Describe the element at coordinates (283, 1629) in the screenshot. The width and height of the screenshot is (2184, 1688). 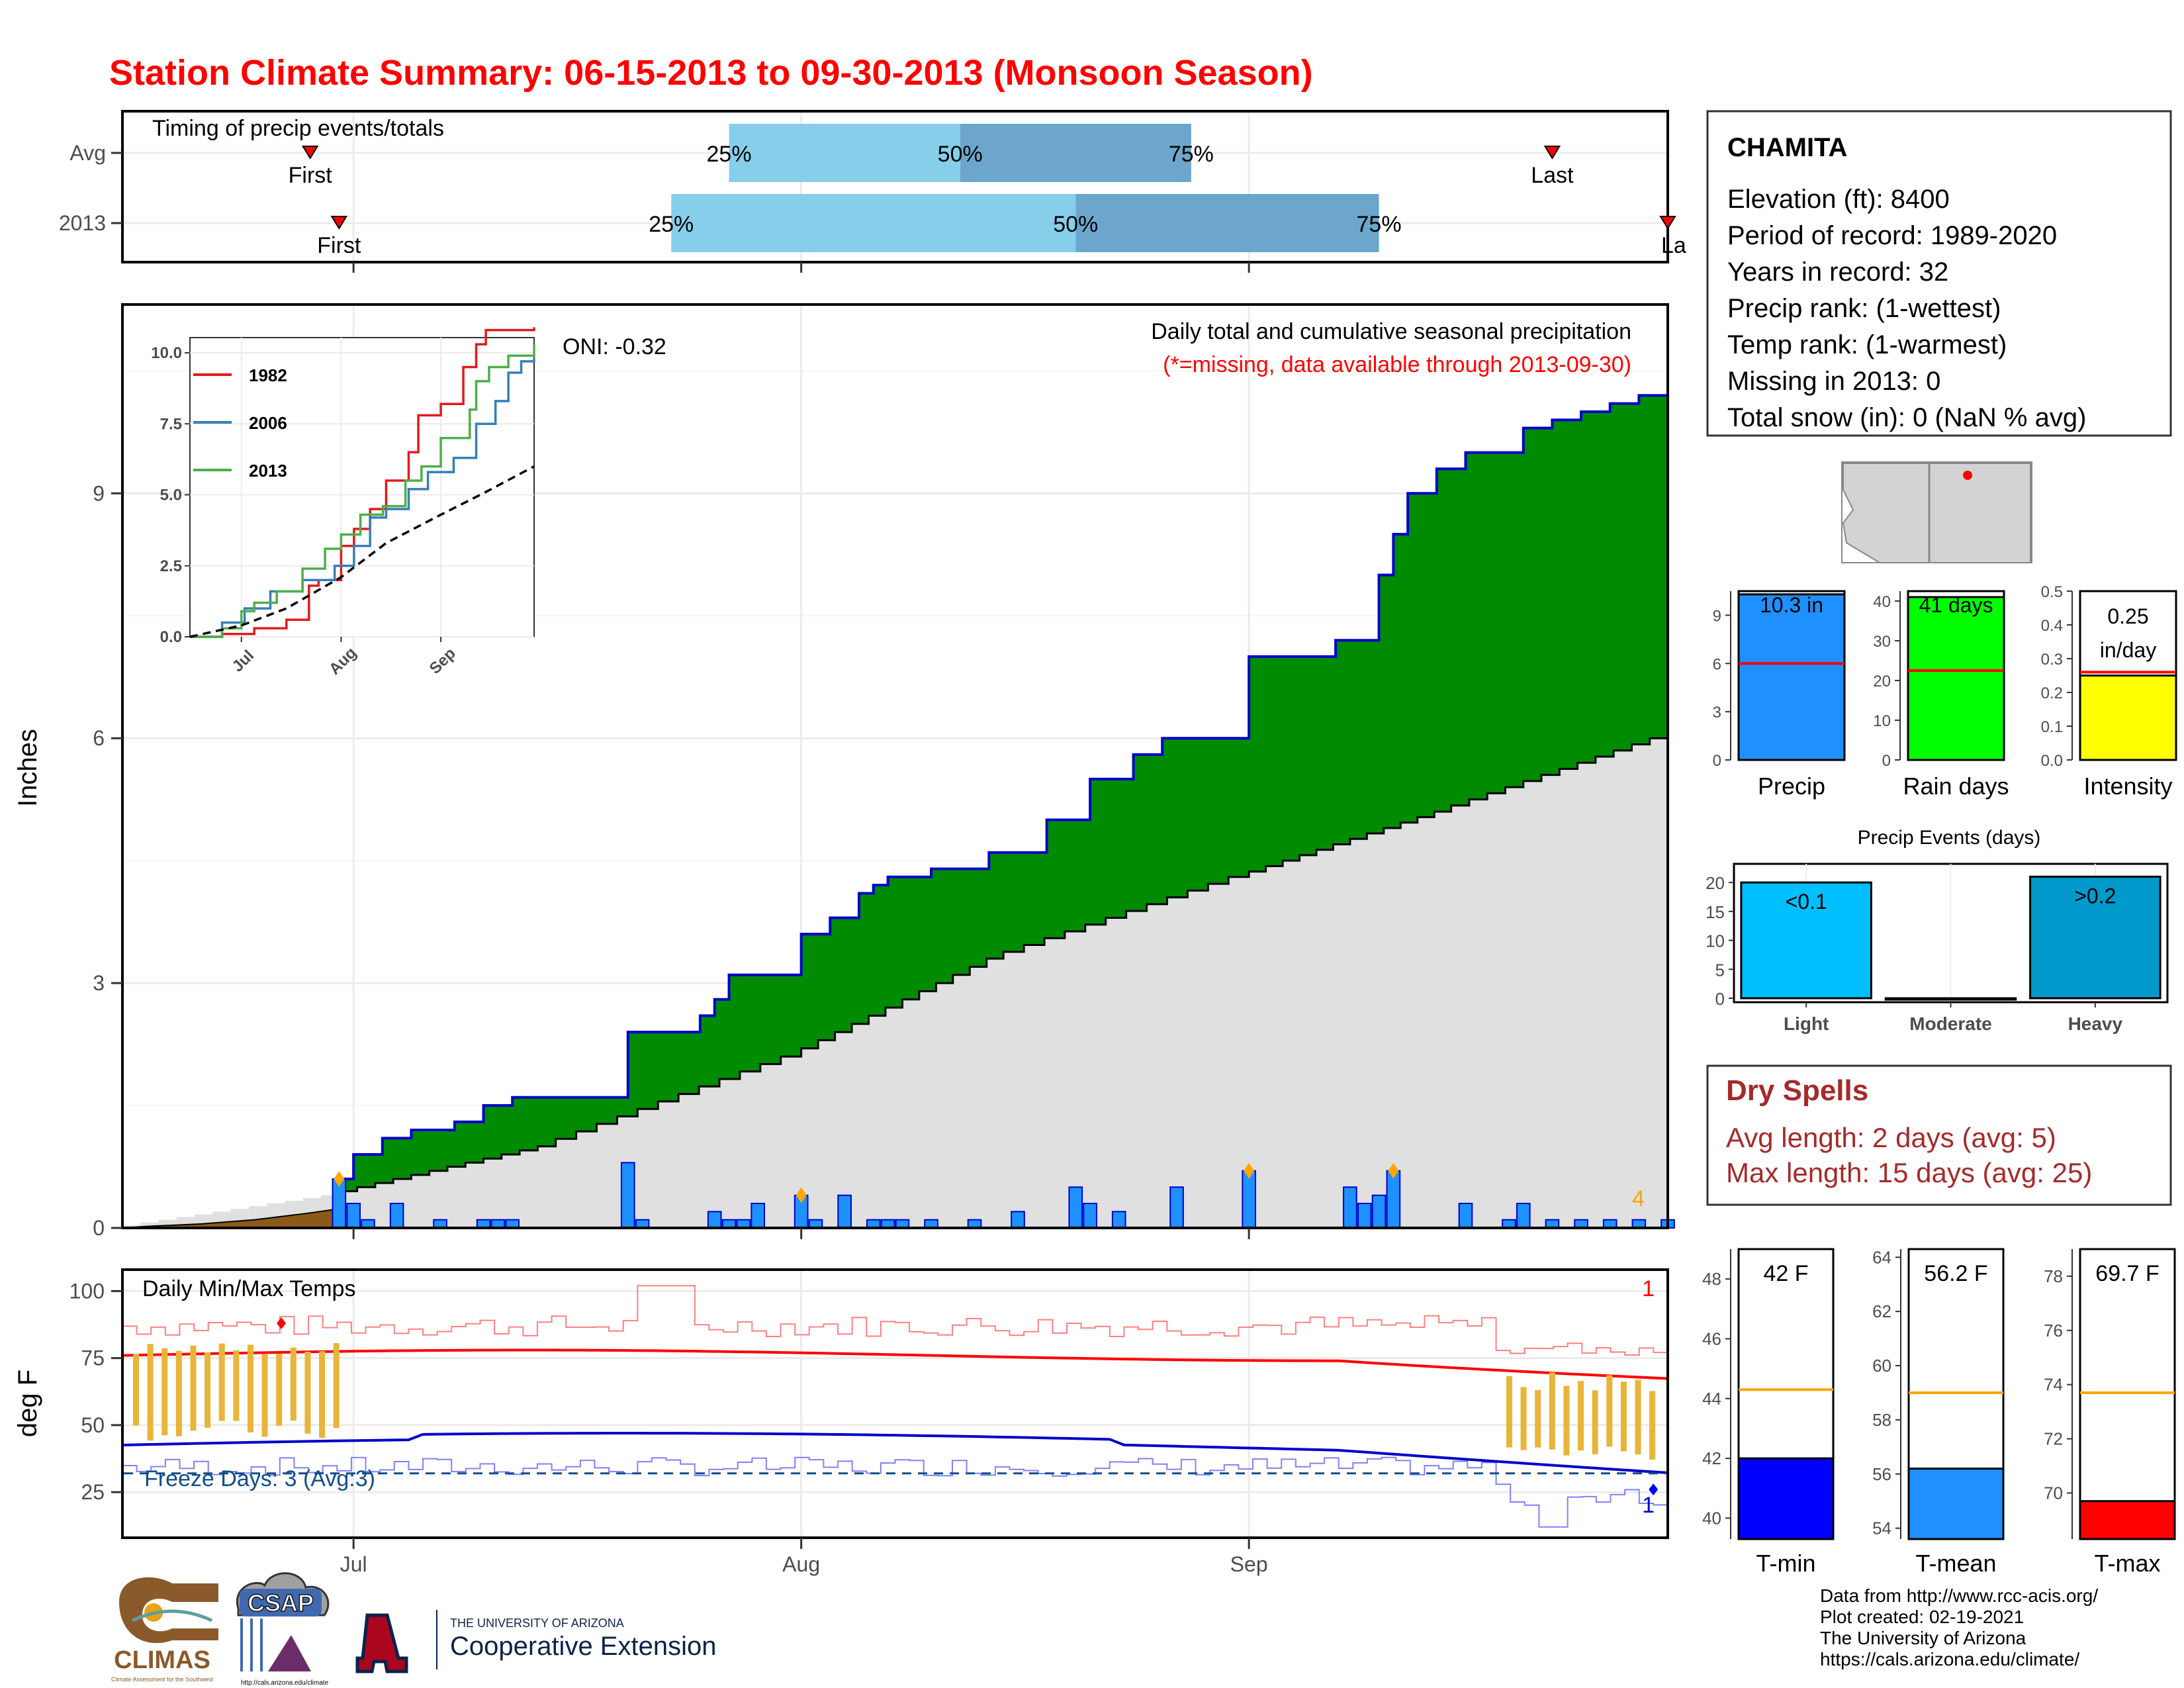
I see `csap-logo: CSAP http://cals.arizona.edu/climate` at that location.